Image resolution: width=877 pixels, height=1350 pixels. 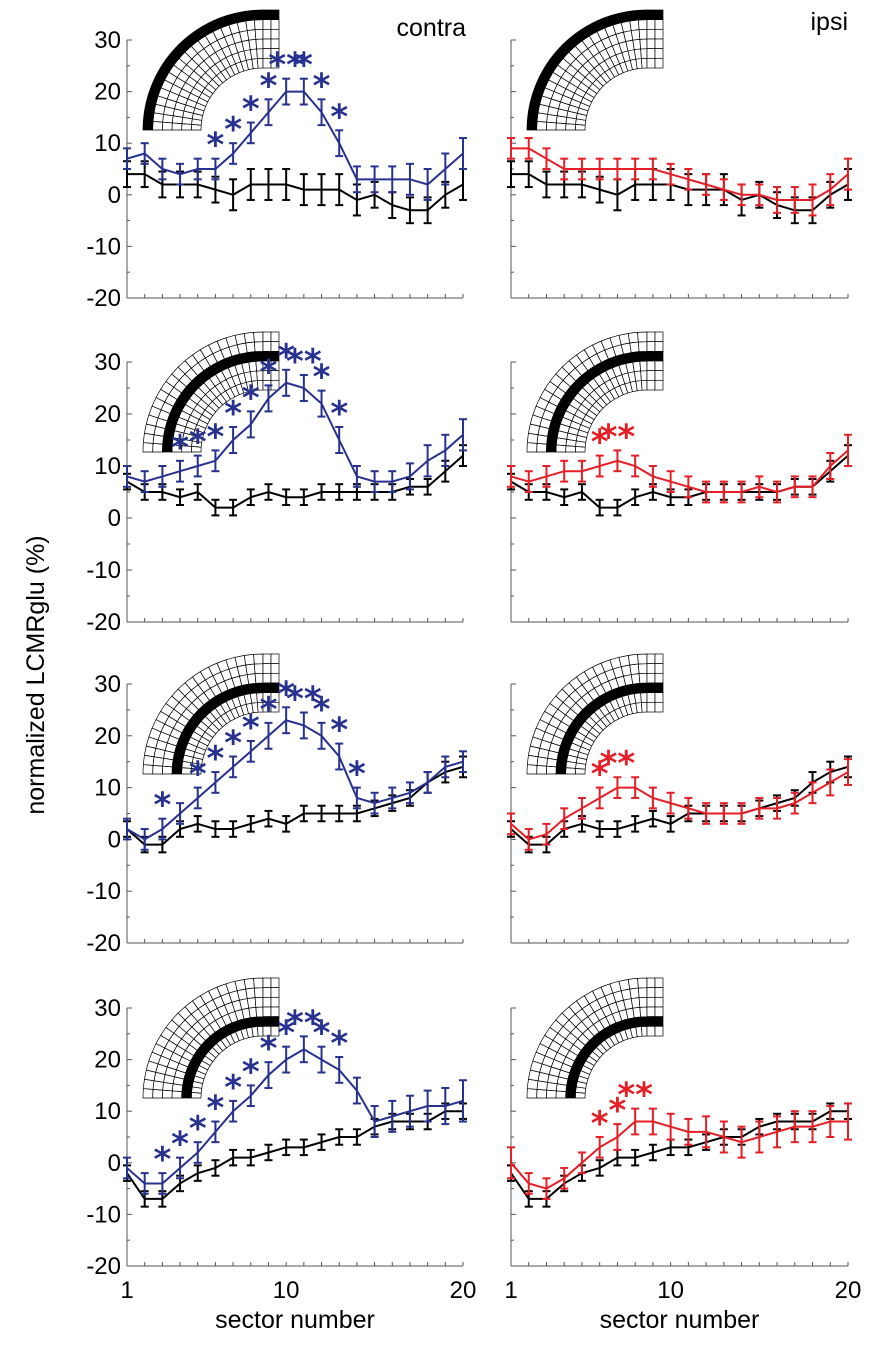 I want to click on x-tick-label: 20, so click(x=463, y=1290).